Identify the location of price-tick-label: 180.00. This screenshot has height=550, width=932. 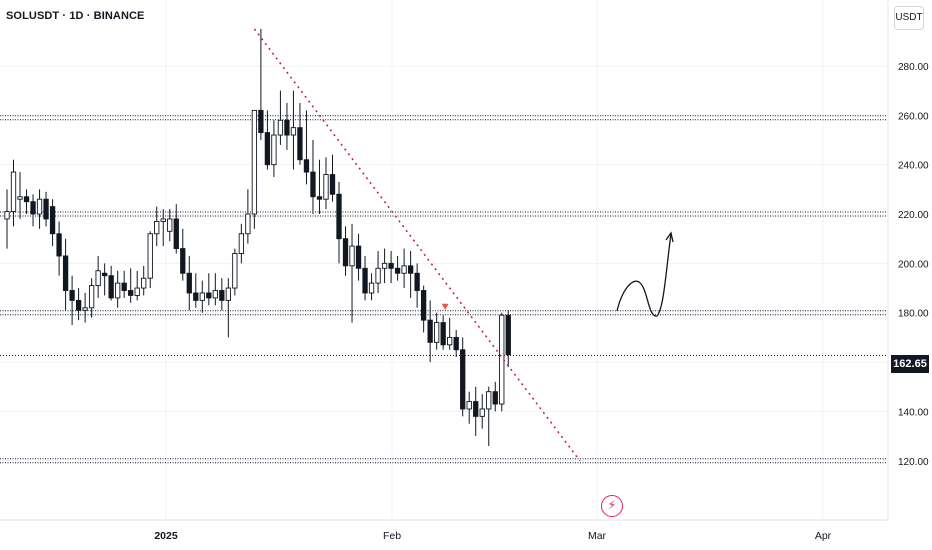
(913, 314).